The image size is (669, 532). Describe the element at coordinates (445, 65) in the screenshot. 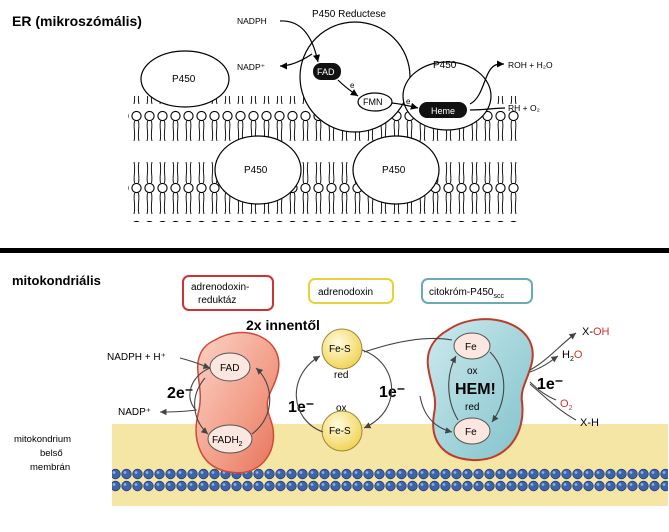

I see `er-p450-right-label: P450` at that location.